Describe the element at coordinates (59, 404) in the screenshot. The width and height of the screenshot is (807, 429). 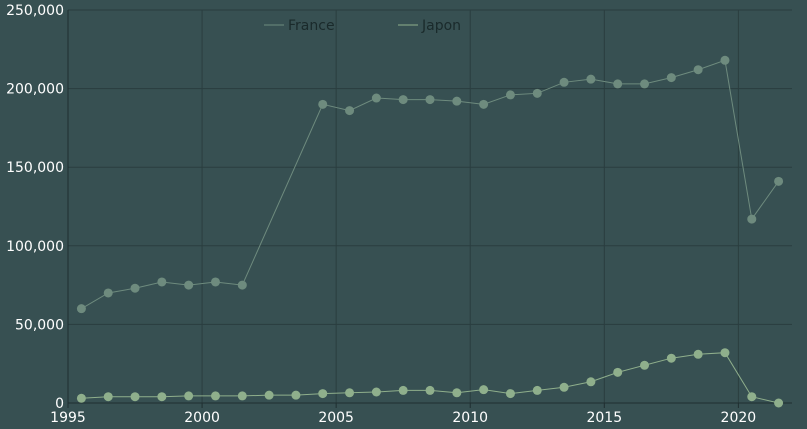
I see `y-tick-label: 0` at that location.